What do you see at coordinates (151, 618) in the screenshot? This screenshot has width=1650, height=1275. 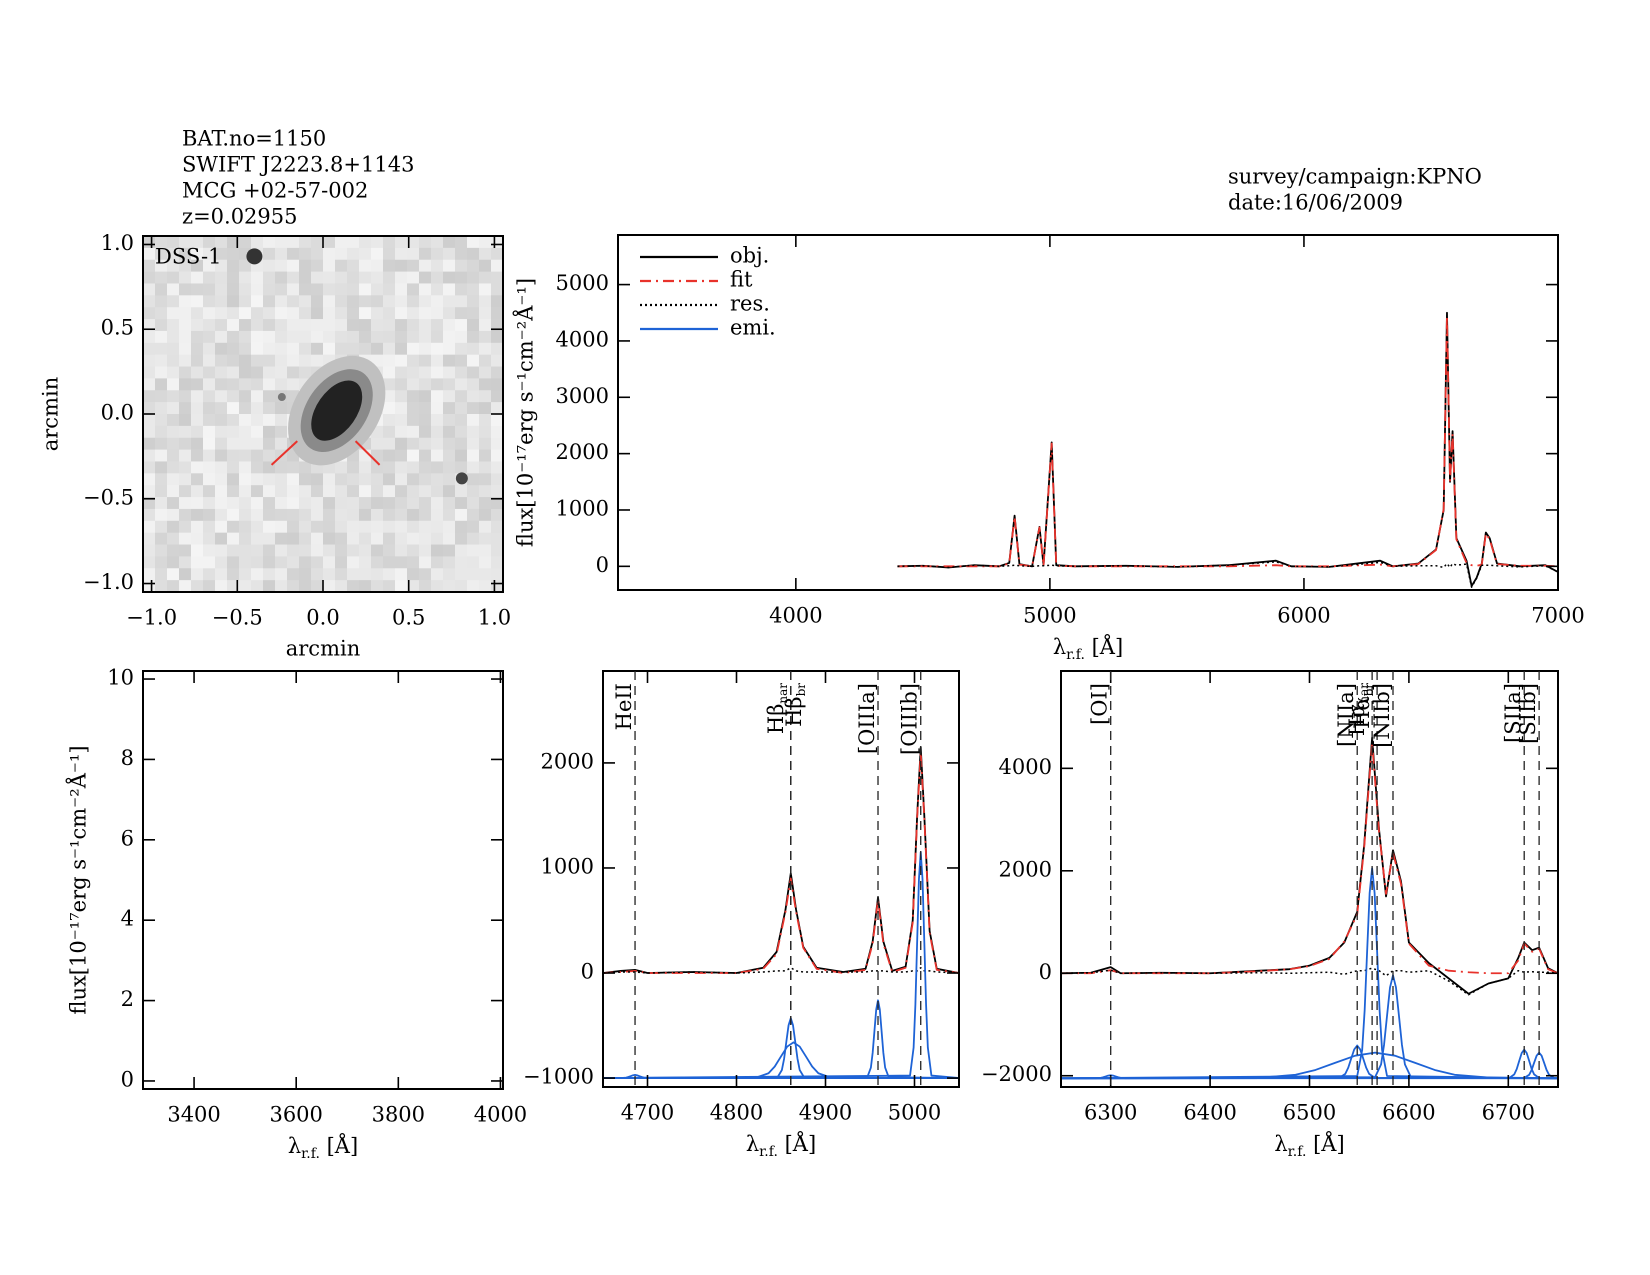 I see `x-tick-label: −1.0` at bounding box center [151, 618].